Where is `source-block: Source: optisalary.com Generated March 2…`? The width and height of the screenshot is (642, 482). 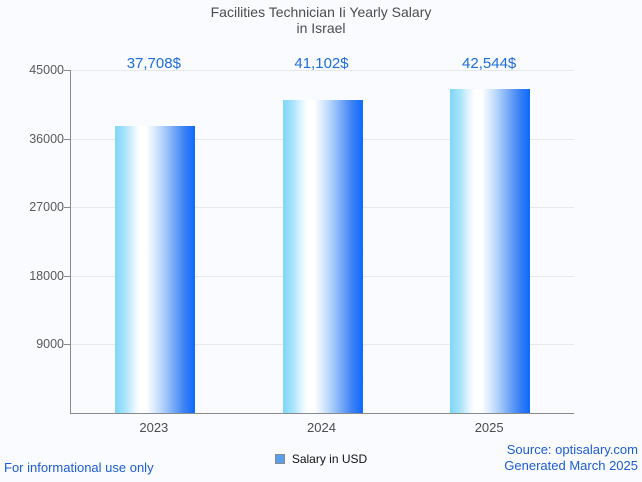 source-block: Source: optisalary.com Generated March 2… is located at coordinates (571, 458).